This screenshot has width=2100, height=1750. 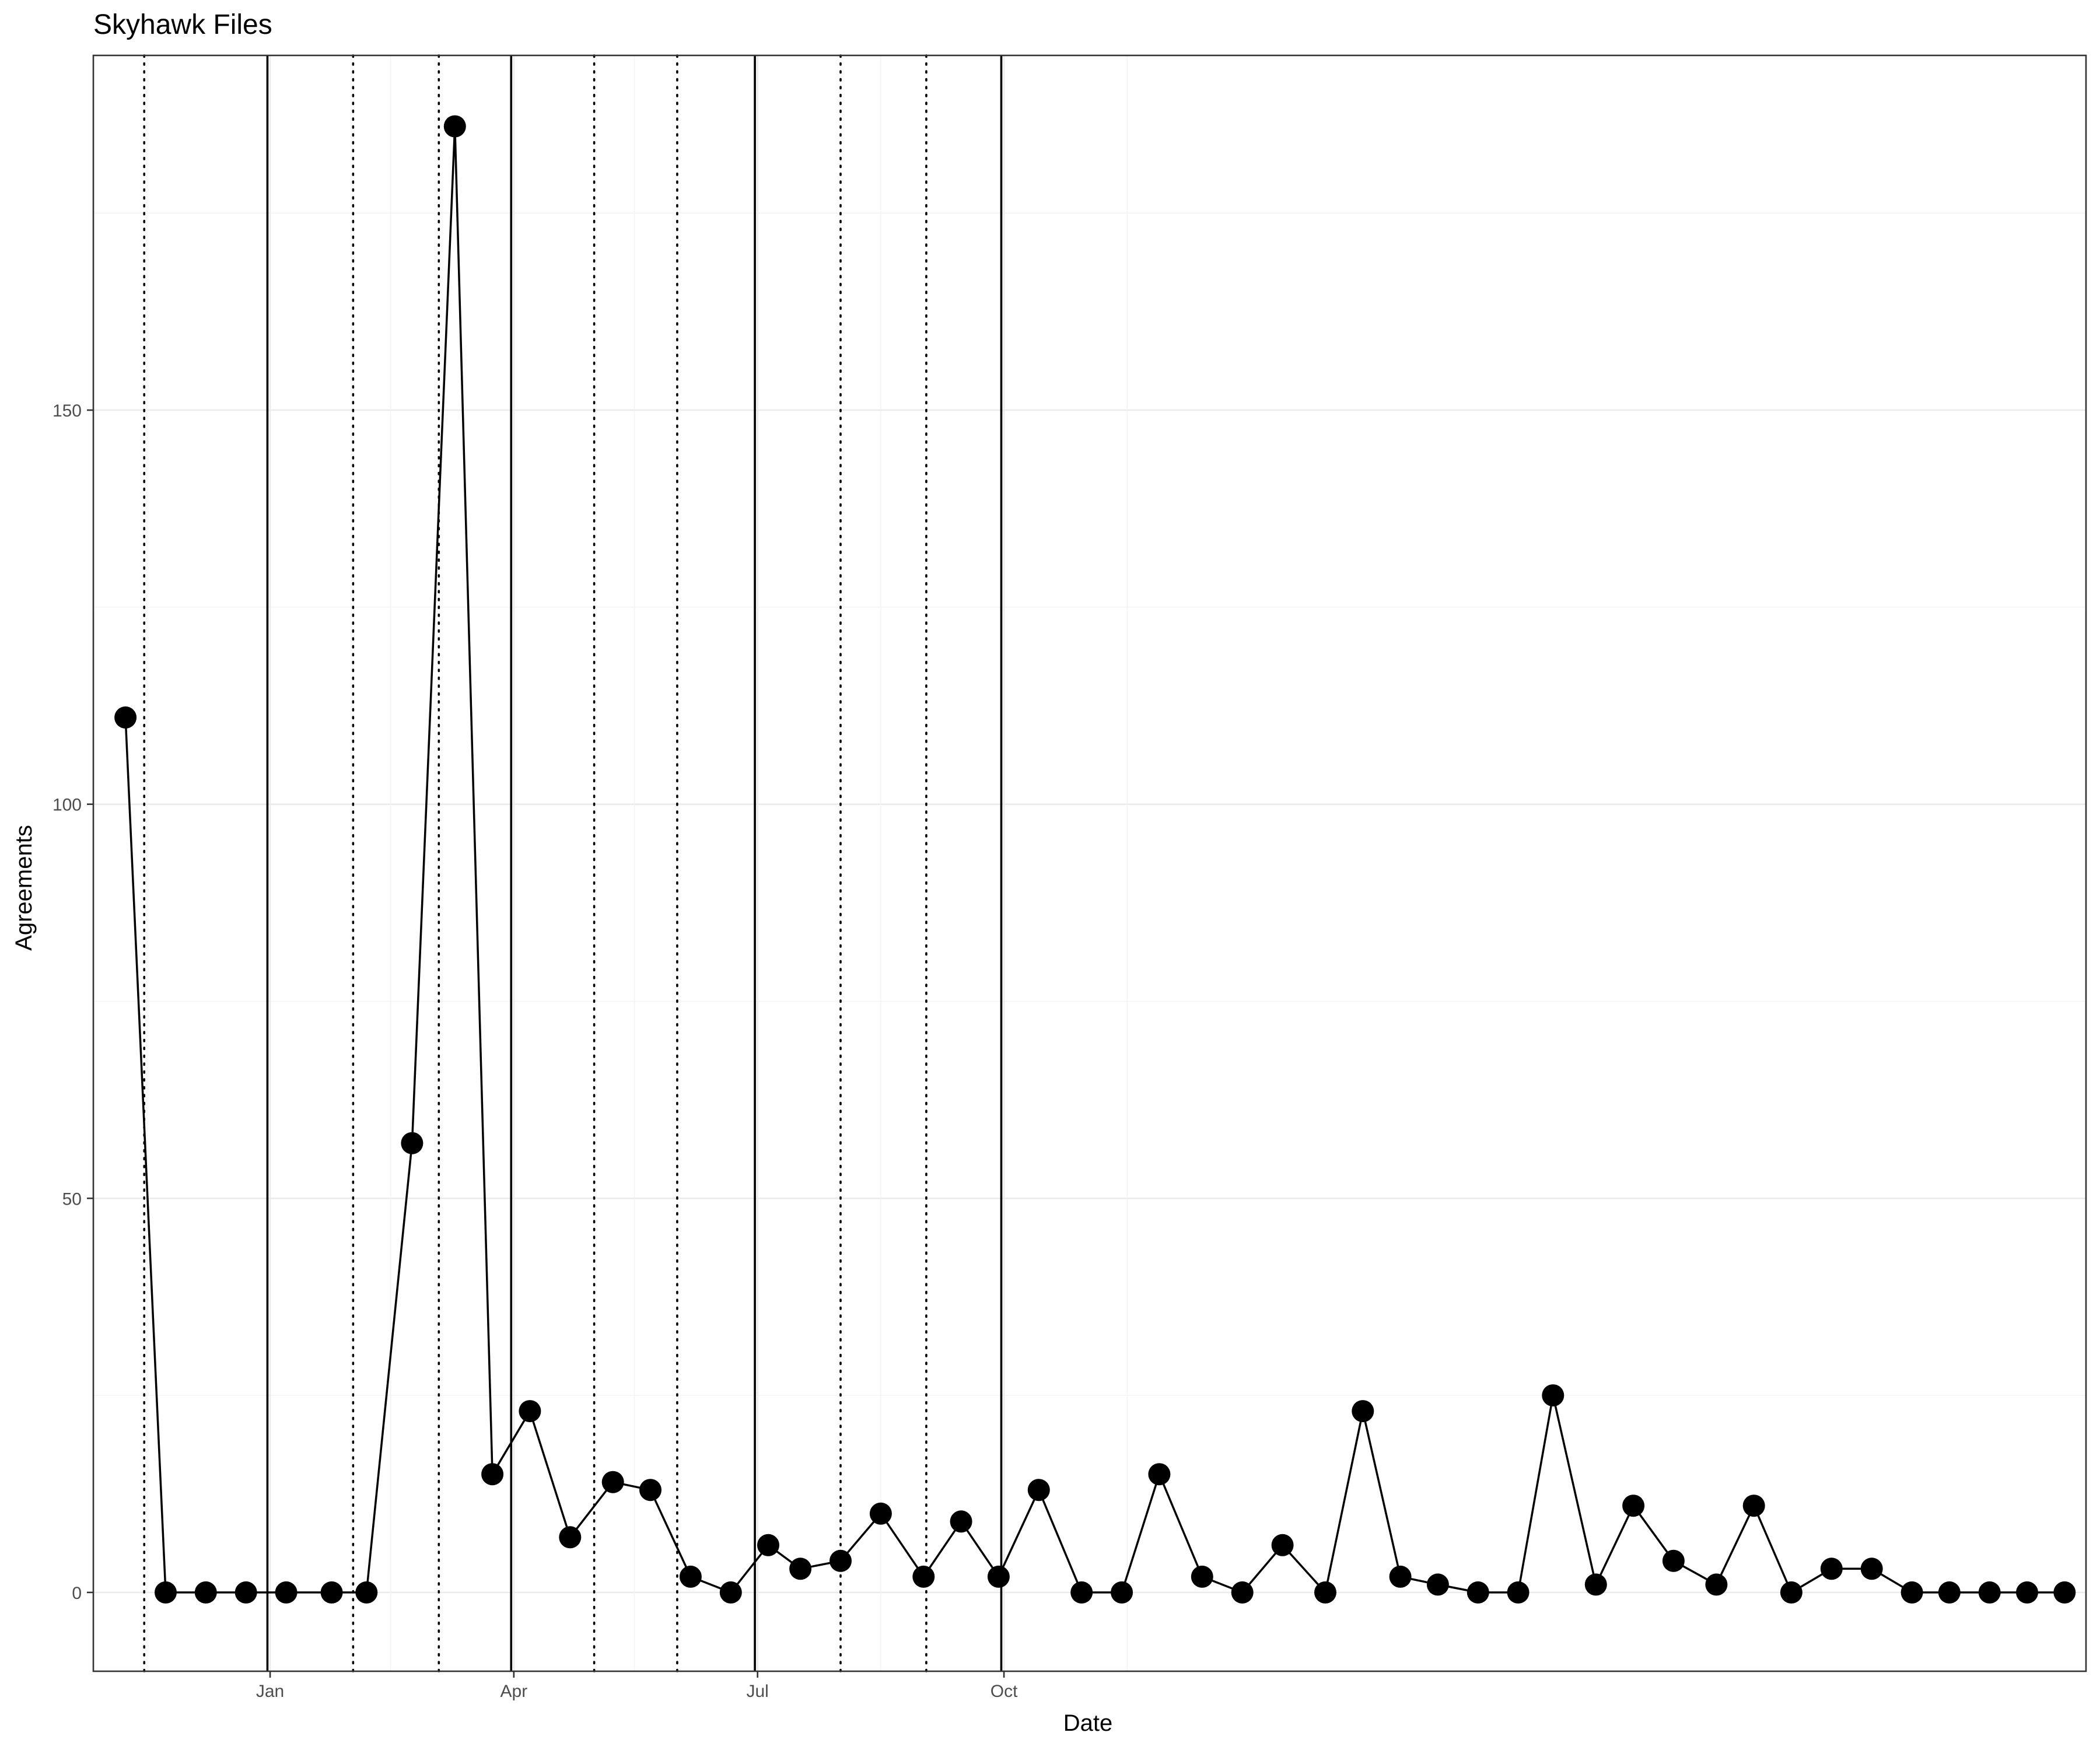 What do you see at coordinates (1005, 1692) in the screenshot?
I see `x-tick-label: Oct` at bounding box center [1005, 1692].